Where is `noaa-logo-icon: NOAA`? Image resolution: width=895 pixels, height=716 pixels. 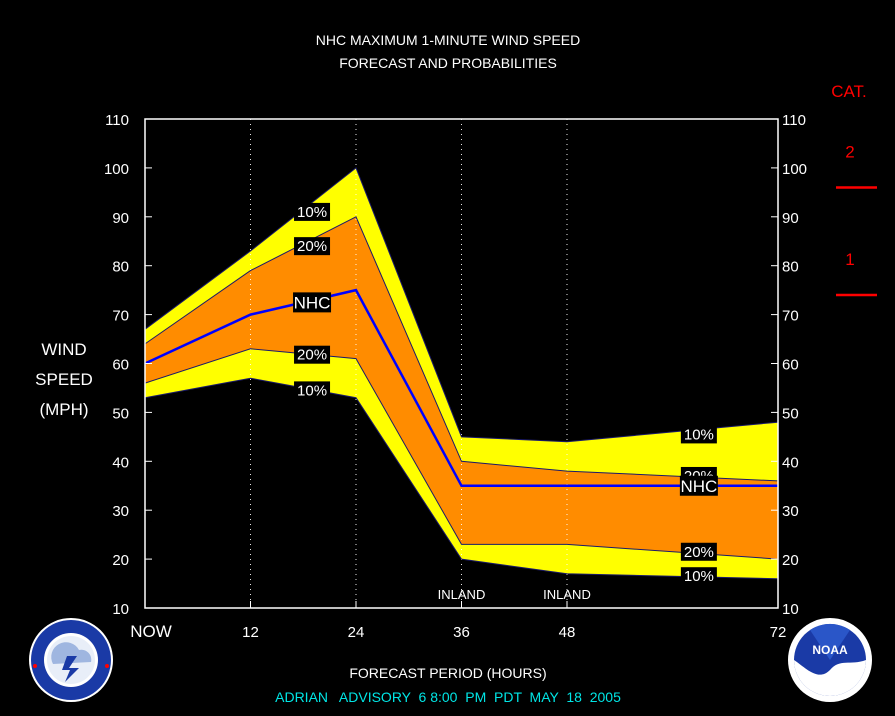
noaa-logo-icon: NOAA is located at coordinates (830, 660).